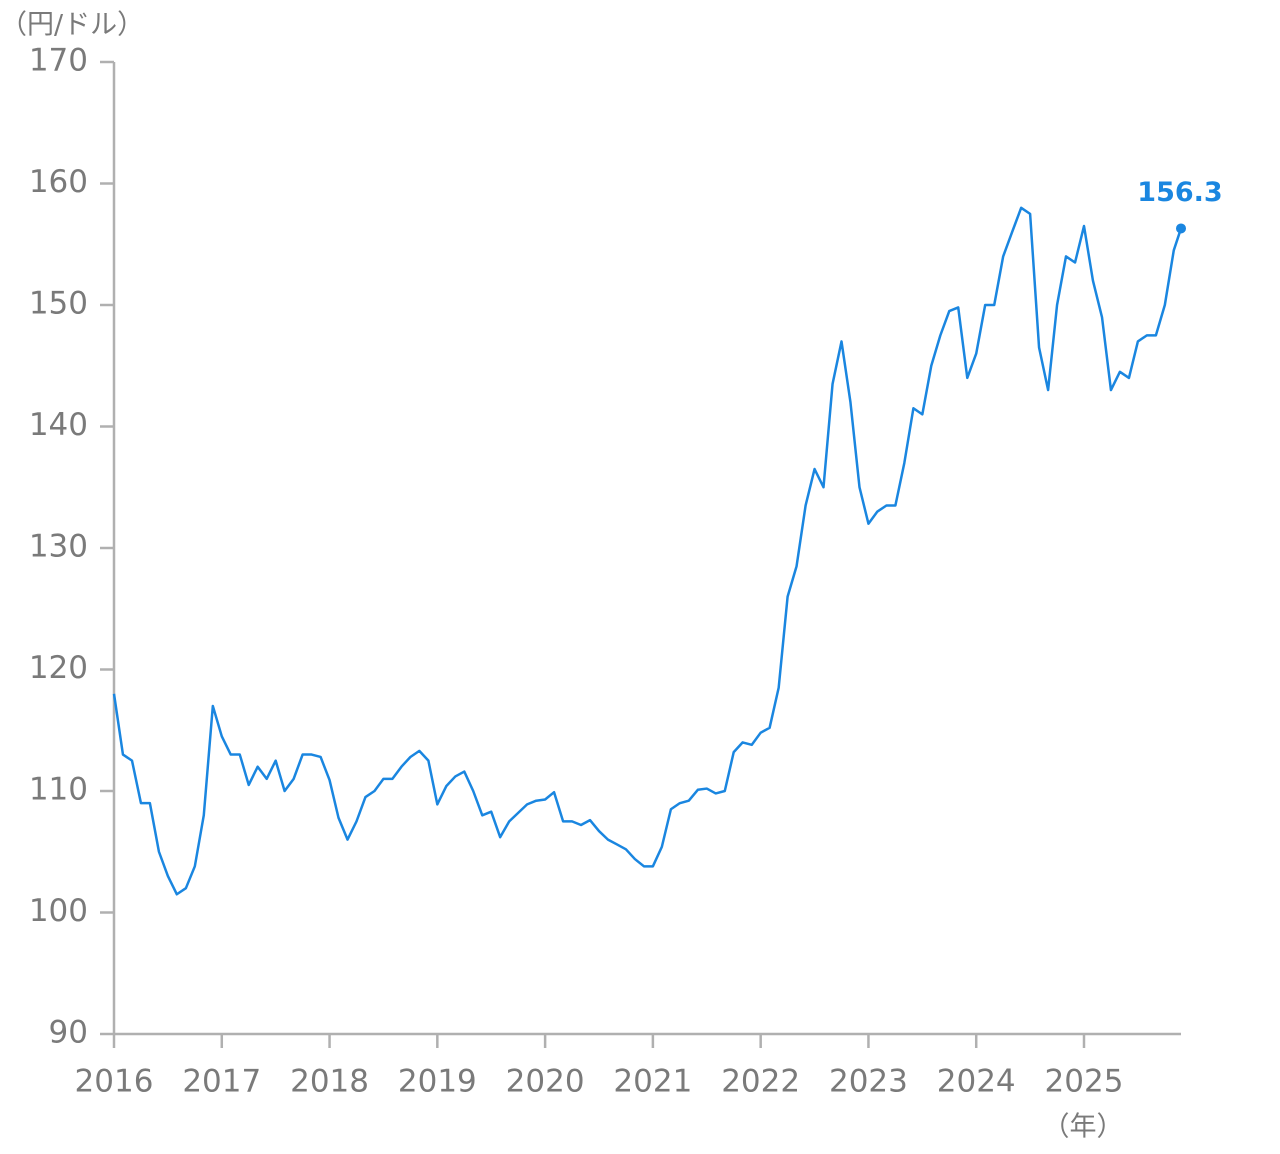 The height and width of the screenshot is (1154, 1280). I want to click on last-point, so click(1181, 228).